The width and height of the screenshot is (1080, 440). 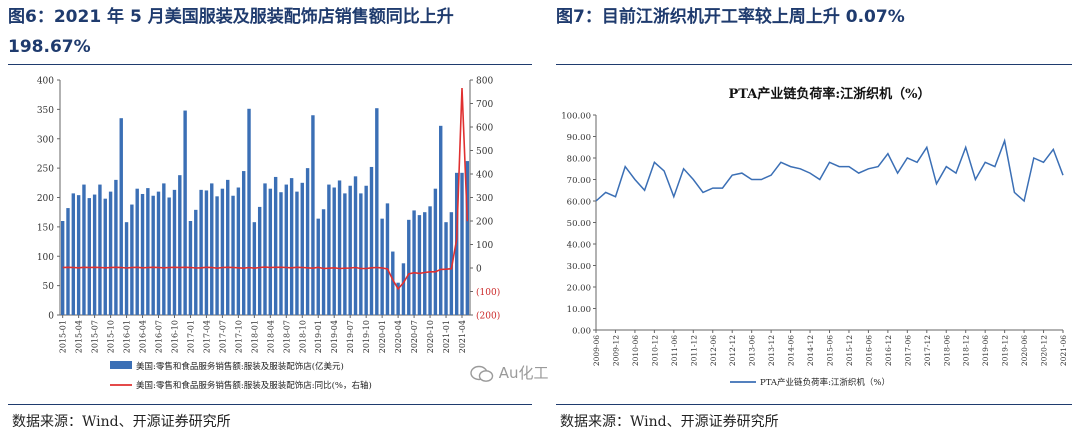 What do you see at coordinates (771, 350) in the screenshot?
I see `x-tick-label: 2013-12` at bounding box center [771, 350].